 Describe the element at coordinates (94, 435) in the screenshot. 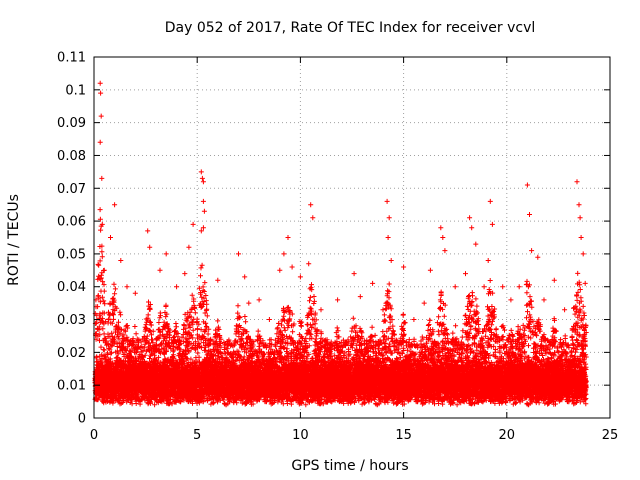

I see `x-tick-label: 0` at that location.